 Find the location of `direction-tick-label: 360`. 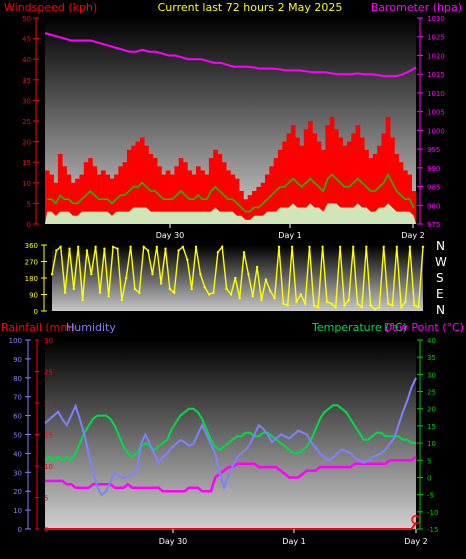

direction-tick-label: 360 is located at coordinates (31, 246).